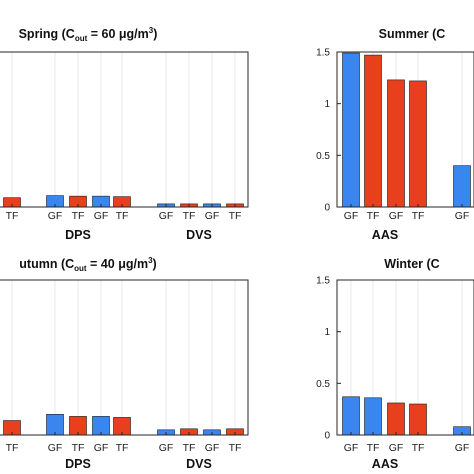  Describe the element at coordinates (87, 264) in the screenshot. I see `panel-title: utumn (Cout = 40 μg/m3)` at that location.